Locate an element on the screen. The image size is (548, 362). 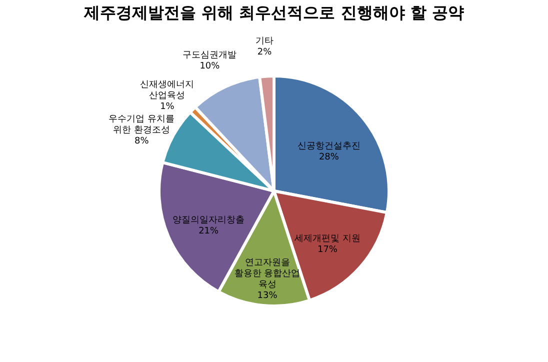
data-label: 2% is located at coordinates (264, 52).